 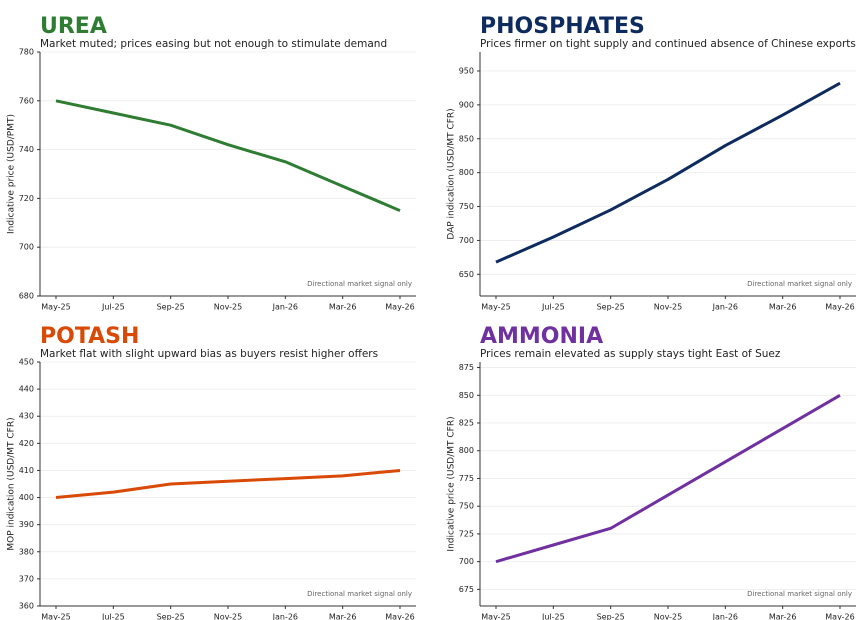 I want to click on y-tick-label: 725, so click(x=466, y=533).